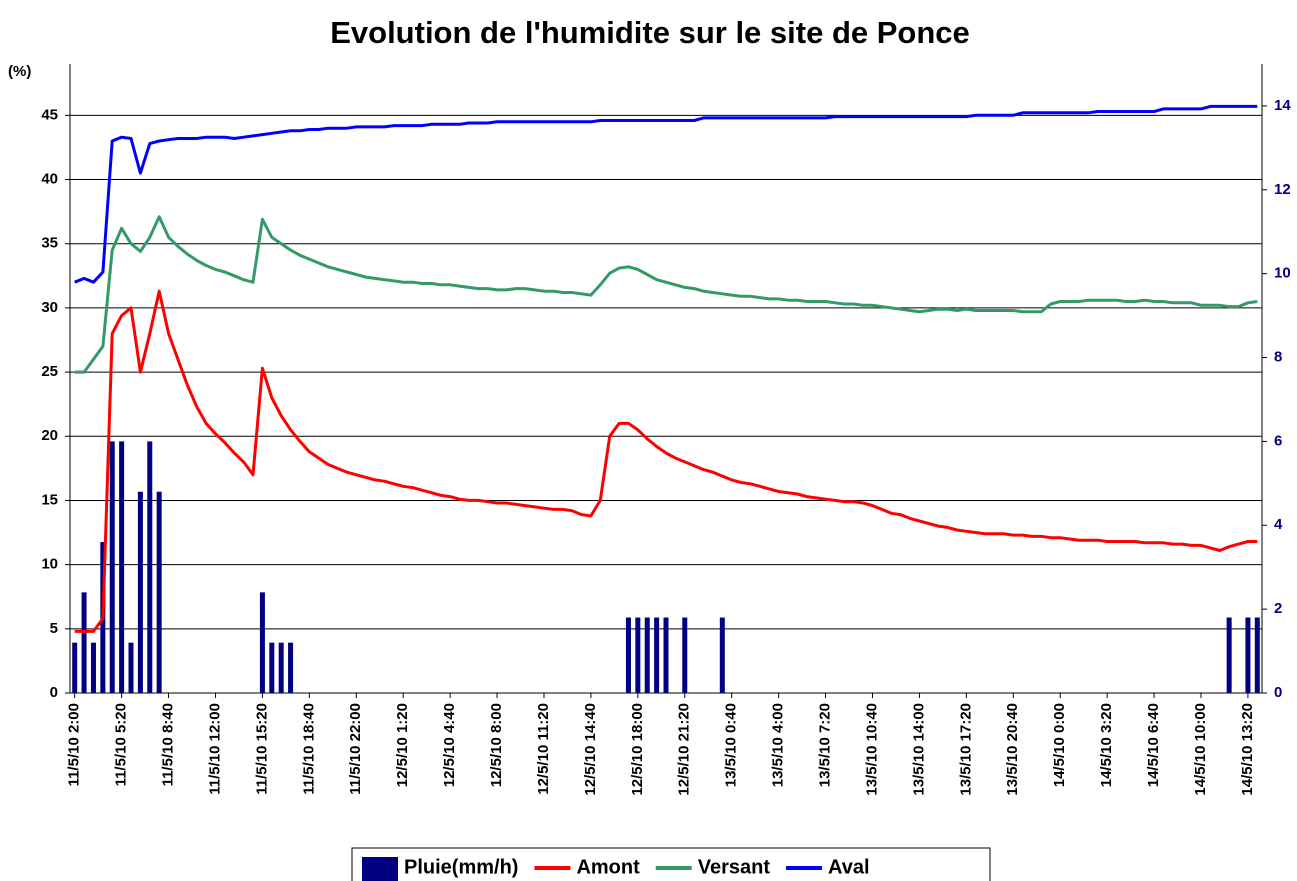 The height and width of the screenshot is (881, 1297). I want to click on x-tick-label: 12/5/10 14:40, so click(590, 749).